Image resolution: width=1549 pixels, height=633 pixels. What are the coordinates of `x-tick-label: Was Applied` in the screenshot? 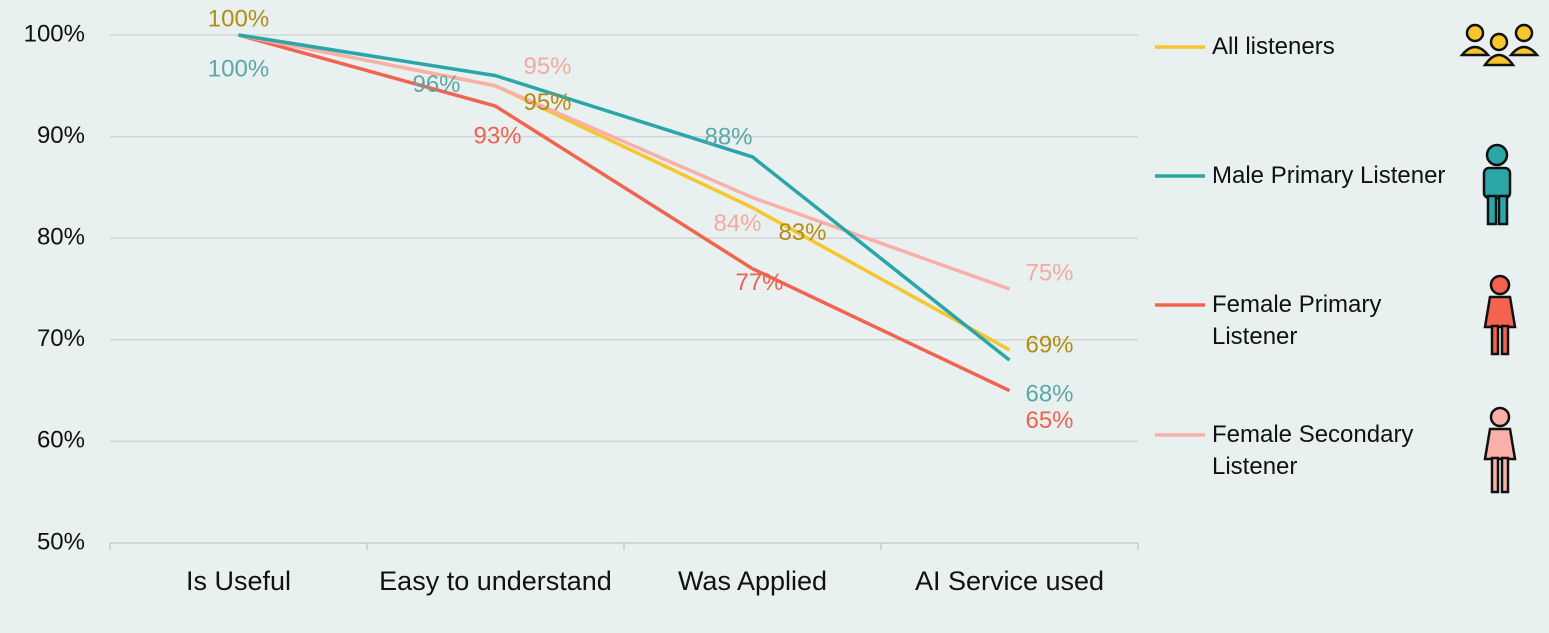 It's located at (752, 581).